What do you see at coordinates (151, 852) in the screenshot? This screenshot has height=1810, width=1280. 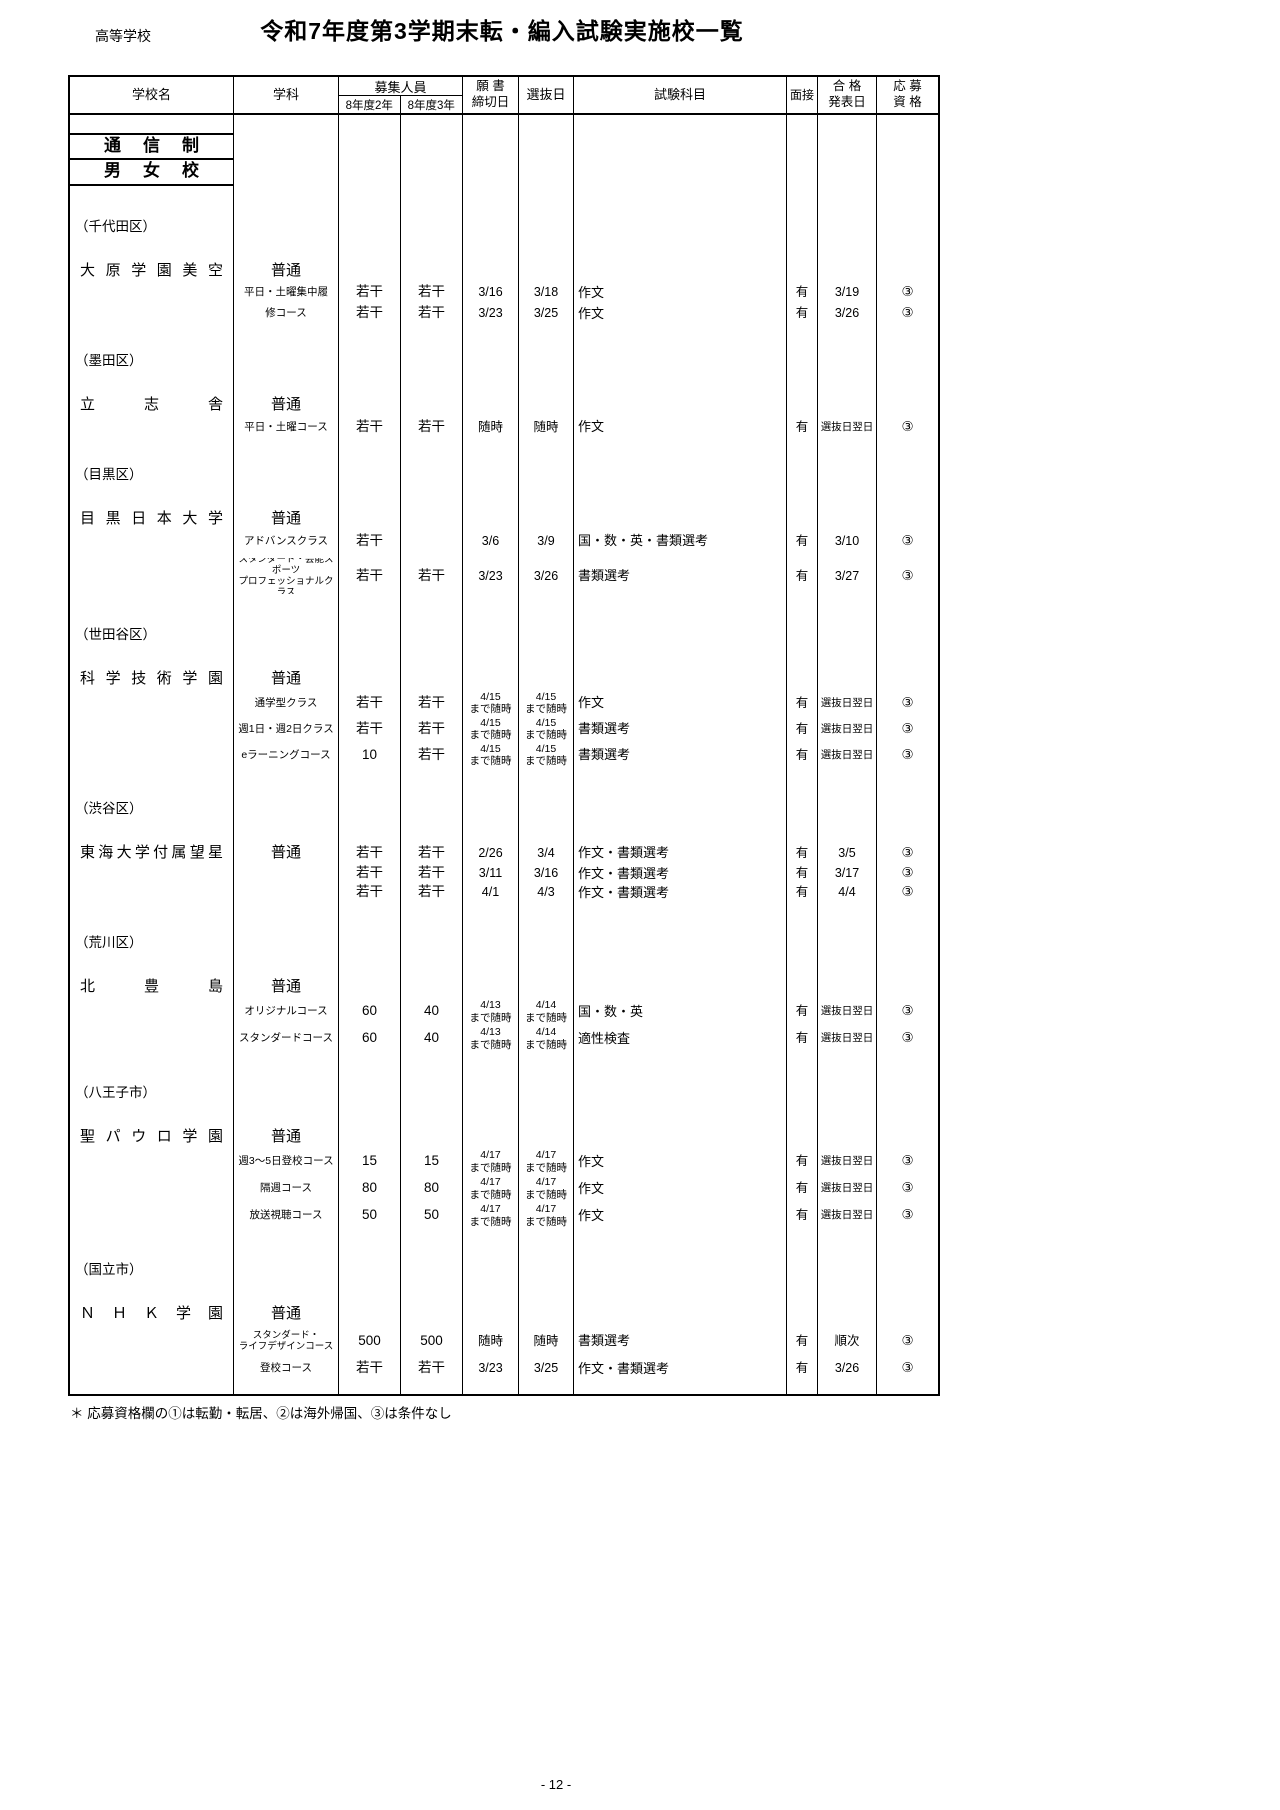 I see `table-cell: 東海大学付属望星` at bounding box center [151, 852].